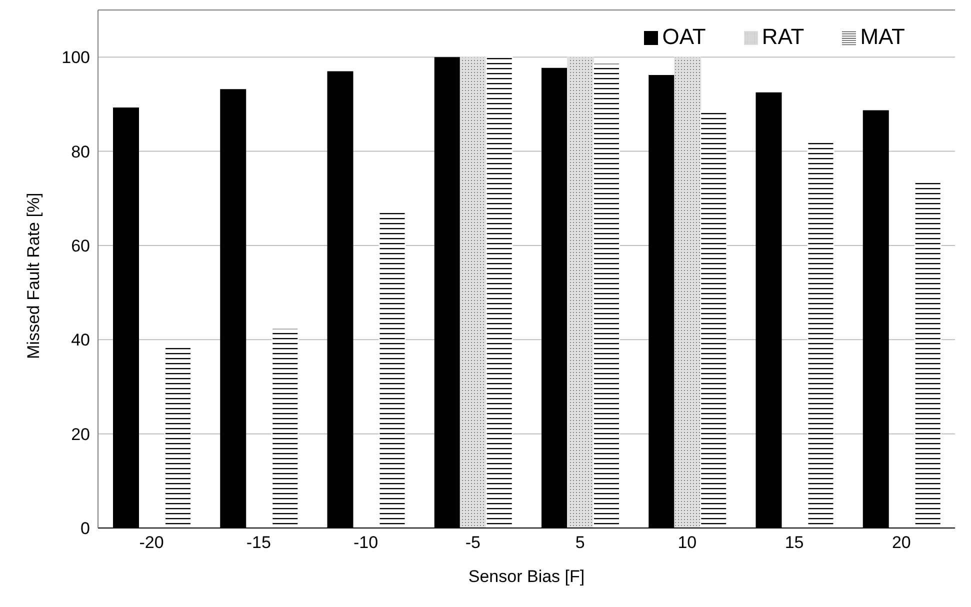 The height and width of the screenshot is (607, 971). Describe the element at coordinates (684, 36) in the screenshot. I see `legend-label: OAT` at that location.